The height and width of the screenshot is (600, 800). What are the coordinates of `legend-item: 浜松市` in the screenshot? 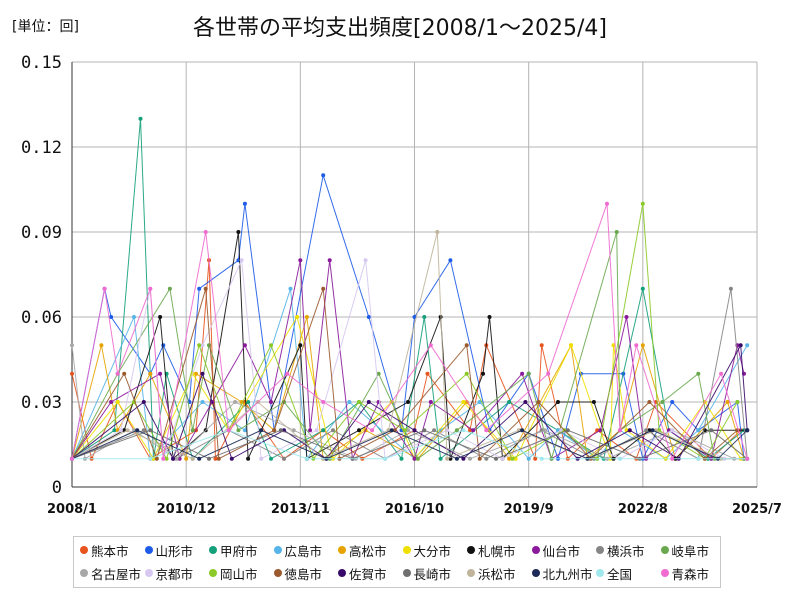 It's located at (491, 573).